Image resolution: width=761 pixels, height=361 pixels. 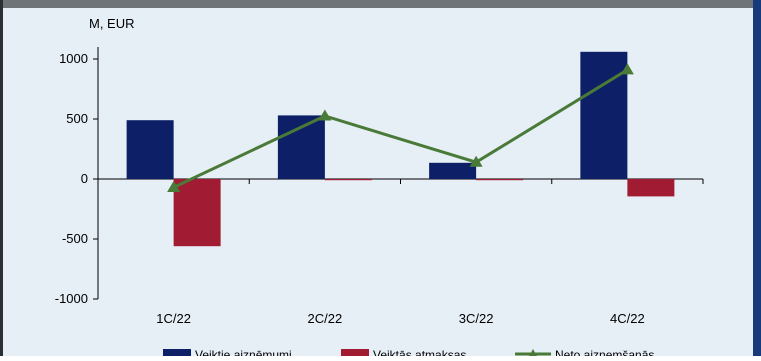 What do you see at coordinates (73, 58) in the screenshot?
I see `y-tick-label: 1000` at bounding box center [73, 58].